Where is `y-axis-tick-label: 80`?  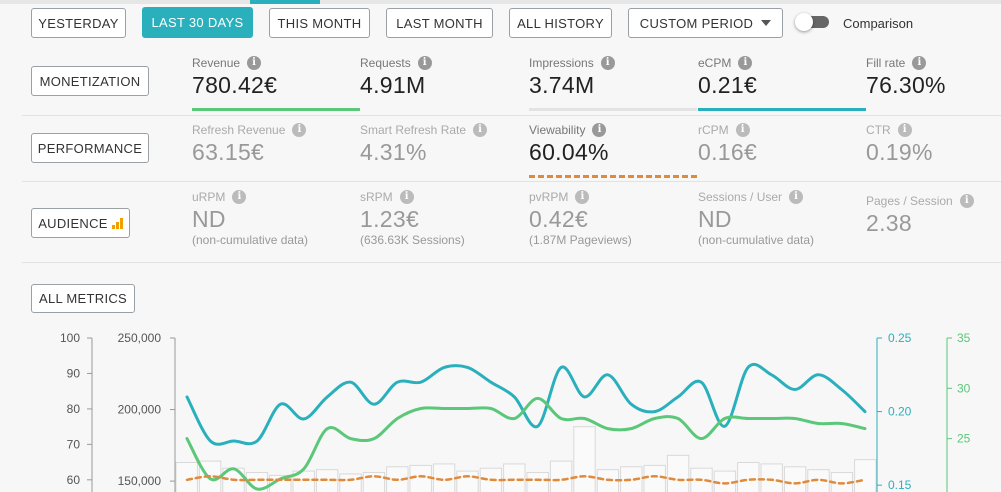
y-axis-tick-label: 80 is located at coordinates (74, 409).